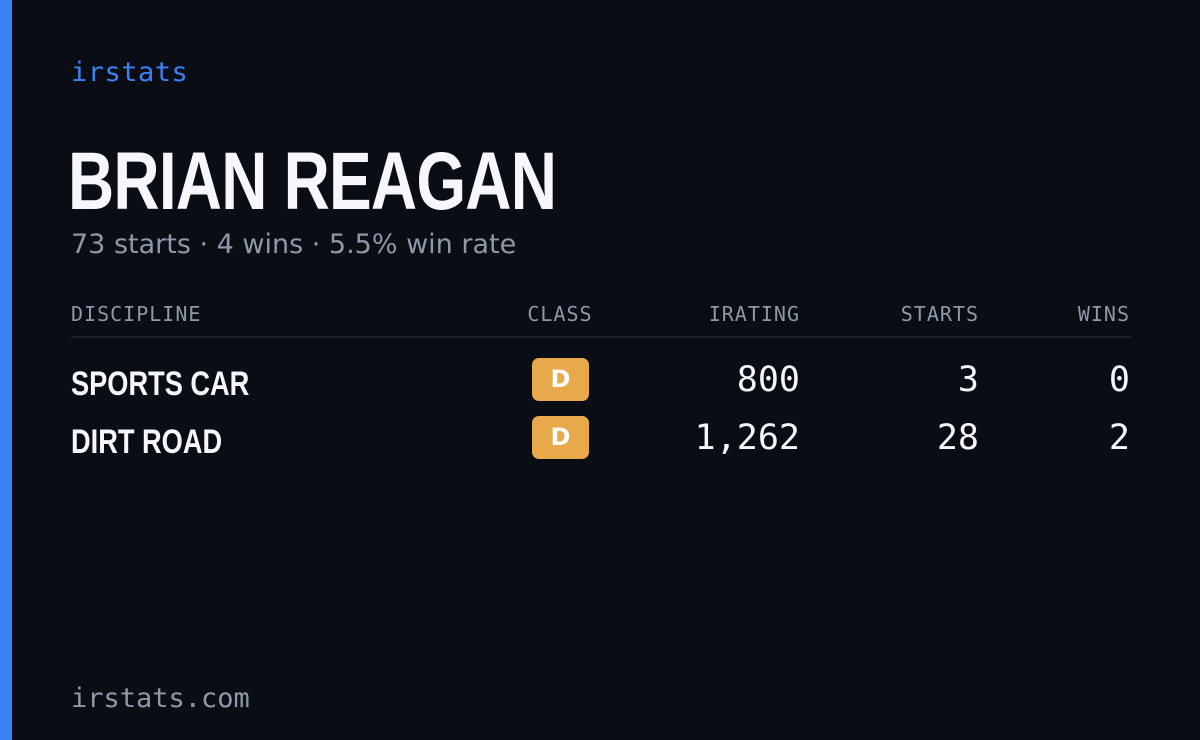 This screenshot has width=1200, height=740. I want to click on header-irating: IRATING, so click(754, 314).